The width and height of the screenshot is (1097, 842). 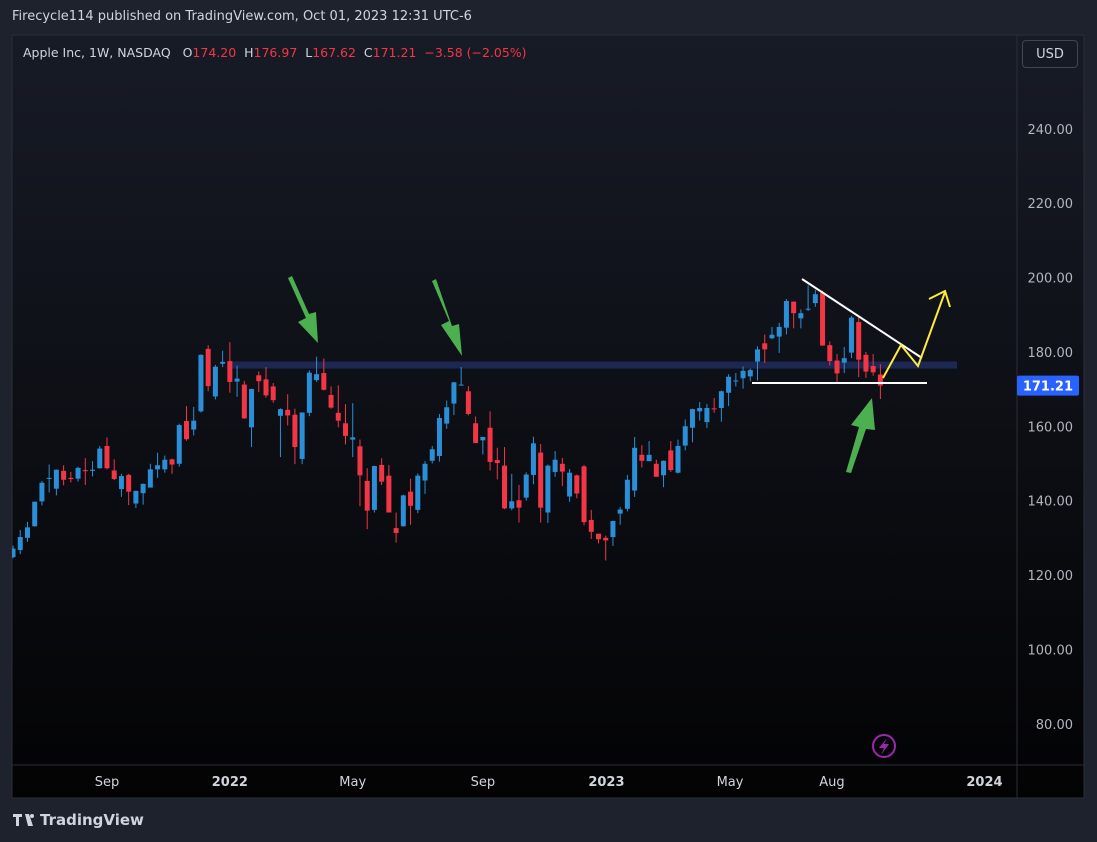 I want to click on projection-path, so click(x=914, y=335).